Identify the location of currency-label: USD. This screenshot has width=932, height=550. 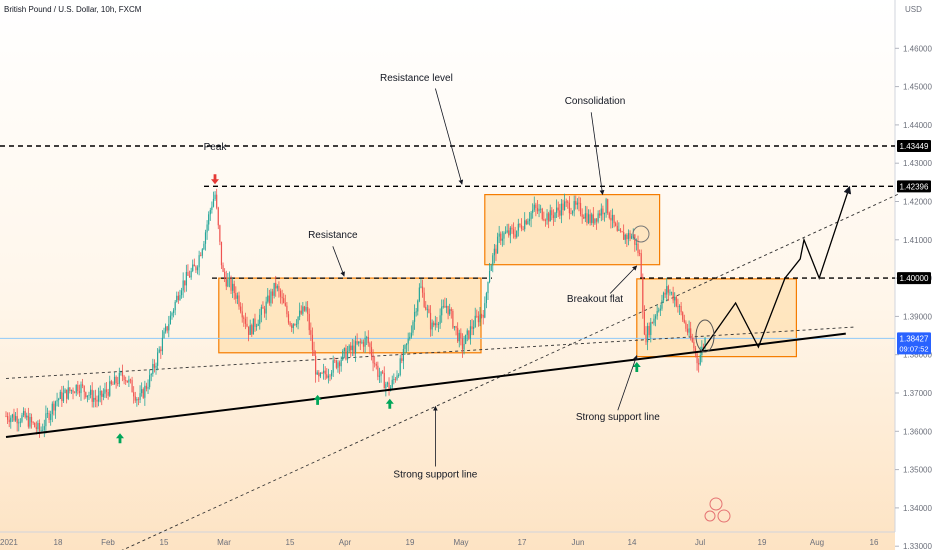
(913, 9).